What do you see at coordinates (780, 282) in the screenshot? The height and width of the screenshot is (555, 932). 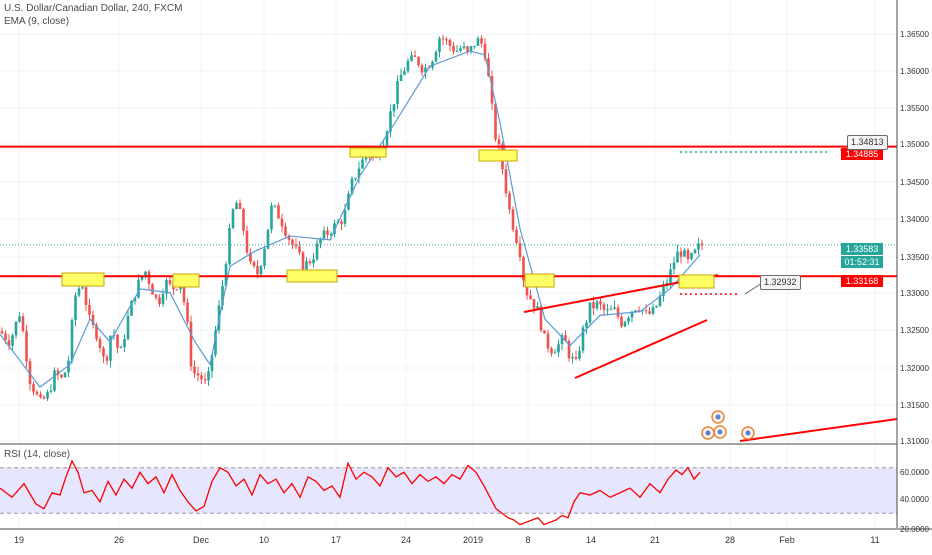 I see `callout-lower: 1.32932` at bounding box center [780, 282].